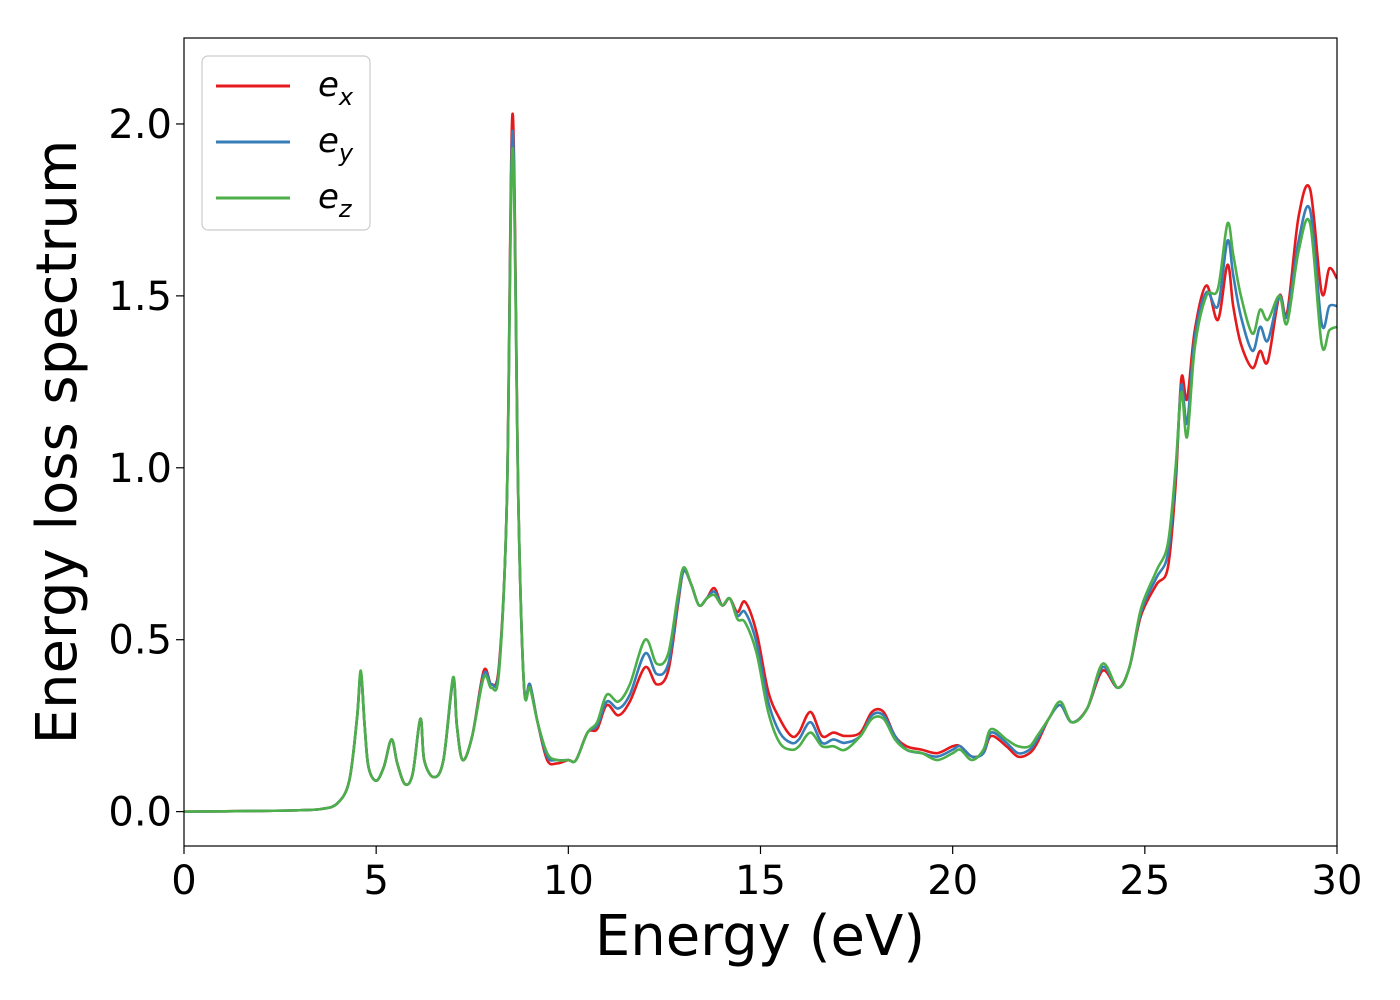  What do you see at coordinates (140, 813) in the screenshot?
I see `y-tick-label: 0.0` at bounding box center [140, 813].